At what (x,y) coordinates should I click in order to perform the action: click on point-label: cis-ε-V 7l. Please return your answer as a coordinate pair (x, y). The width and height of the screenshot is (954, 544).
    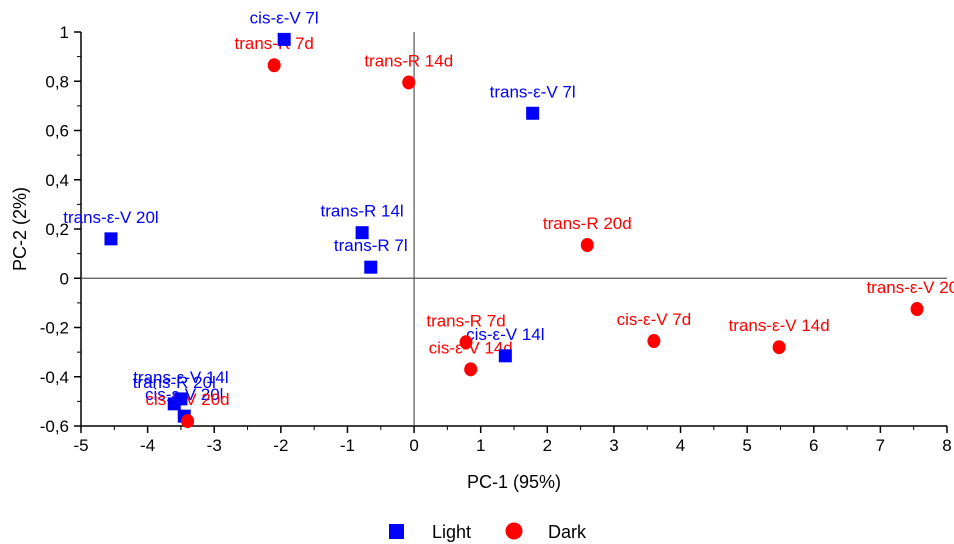
    Looking at the image, I should click on (284, 17).